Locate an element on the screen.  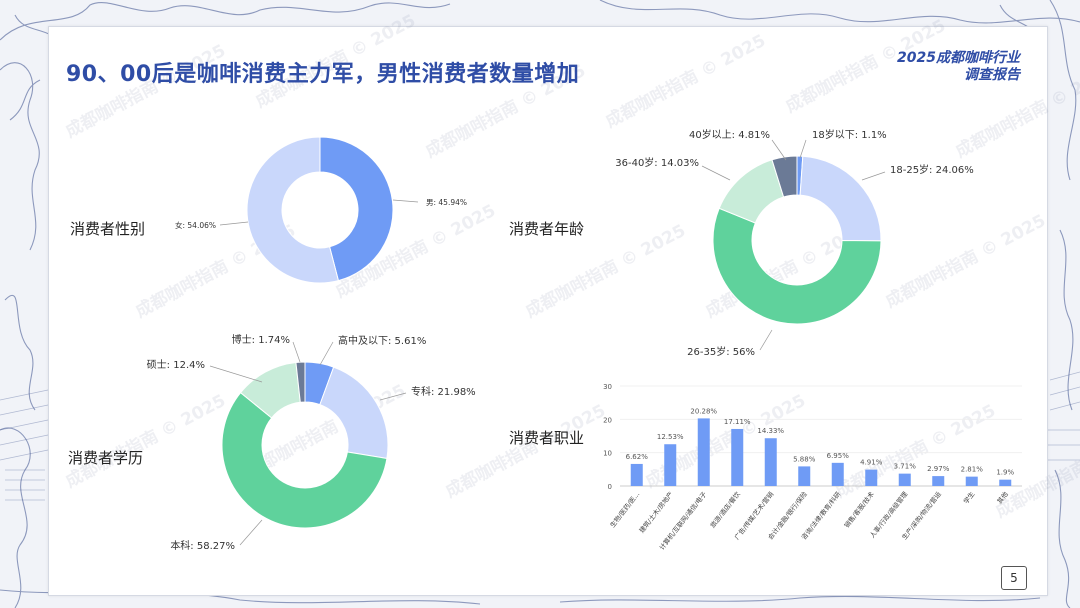
slice-label: 36-40岁: 14.03% is located at coordinates (657, 162).